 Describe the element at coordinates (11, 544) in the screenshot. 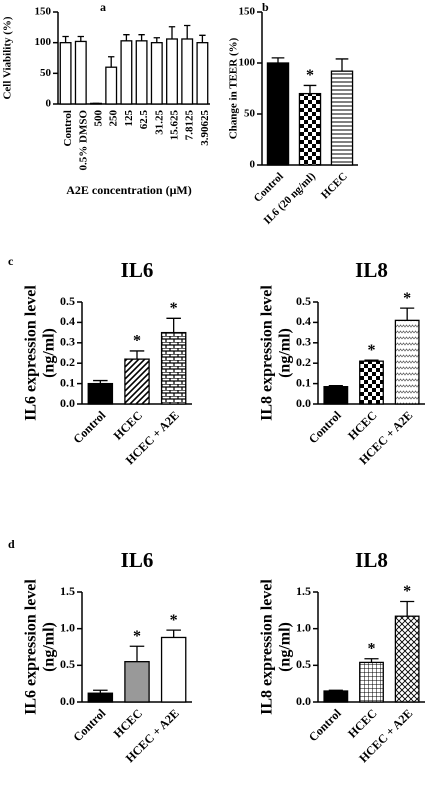

I see `panel-label: d` at that location.